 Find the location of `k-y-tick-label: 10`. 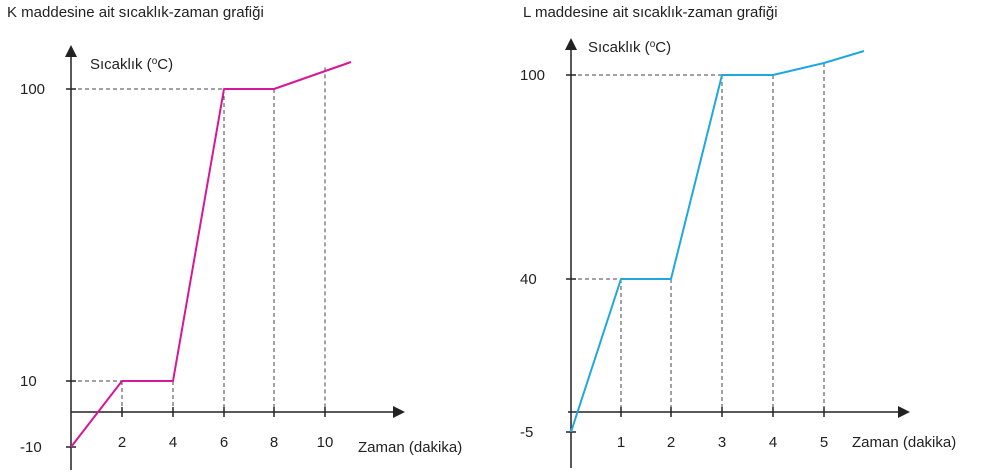

k-y-tick-label: 10 is located at coordinates (28, 381).